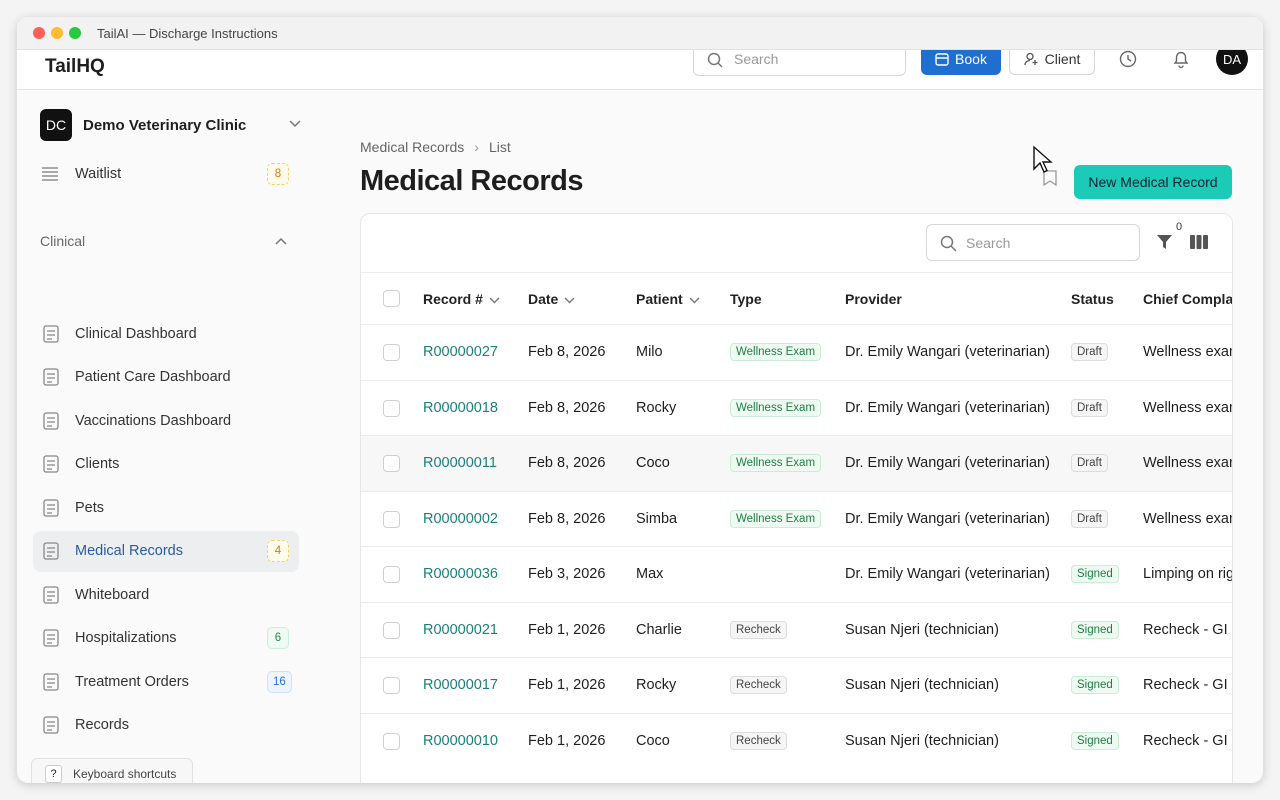 Image resolution: width=1280 pixels, height=800 pixels. I want to click on nav-item: Clients, so click(166, 464).